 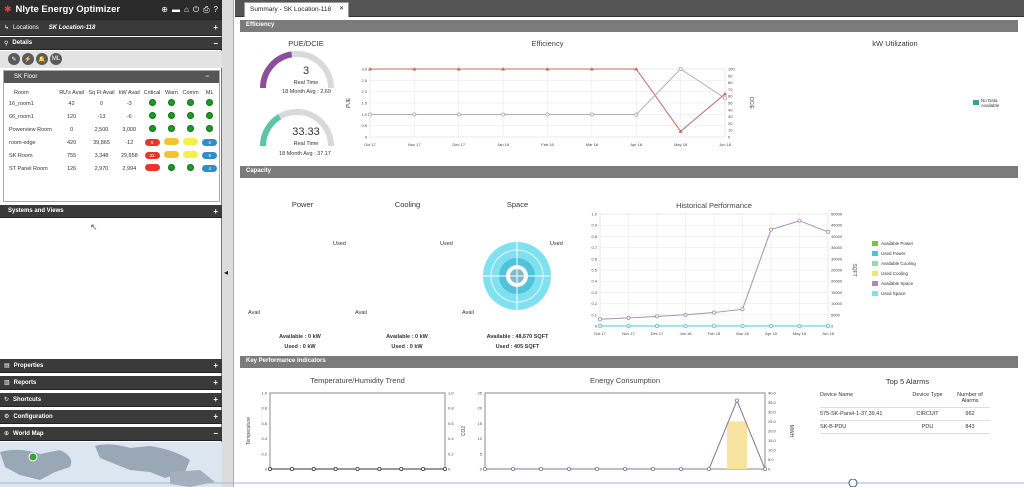 I want to click on legend-item: Used Power, so click(x=894, y=253).